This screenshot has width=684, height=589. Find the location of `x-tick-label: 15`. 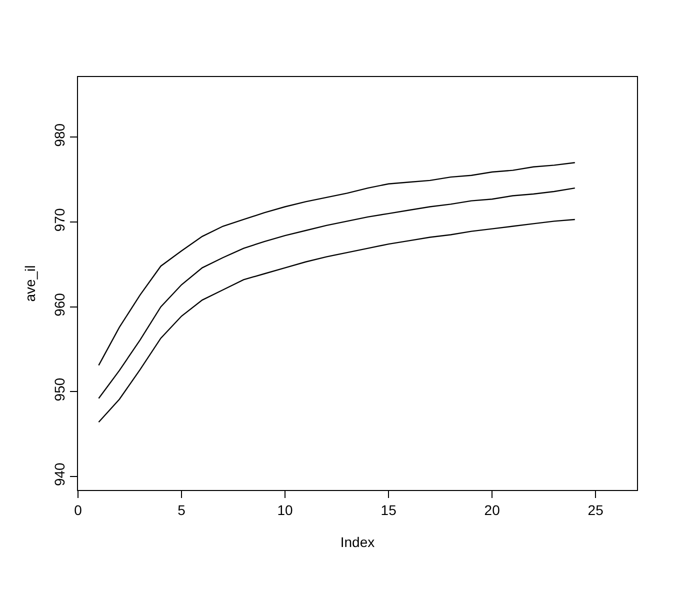

x-tick-label: 15 is located at coordinates (388, 510).